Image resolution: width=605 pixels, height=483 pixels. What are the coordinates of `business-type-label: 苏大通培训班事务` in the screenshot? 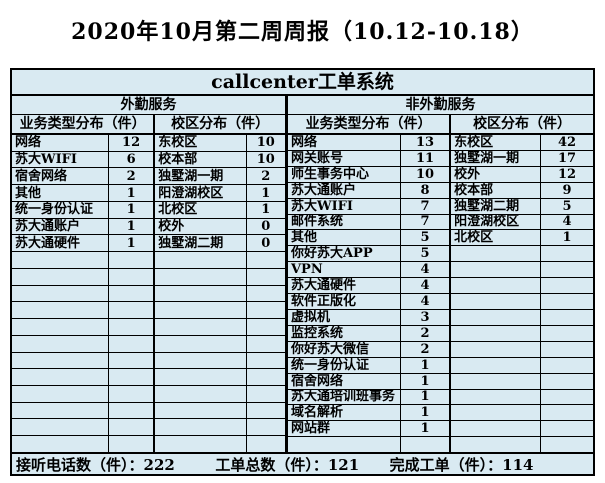 It's located at (344, 397).